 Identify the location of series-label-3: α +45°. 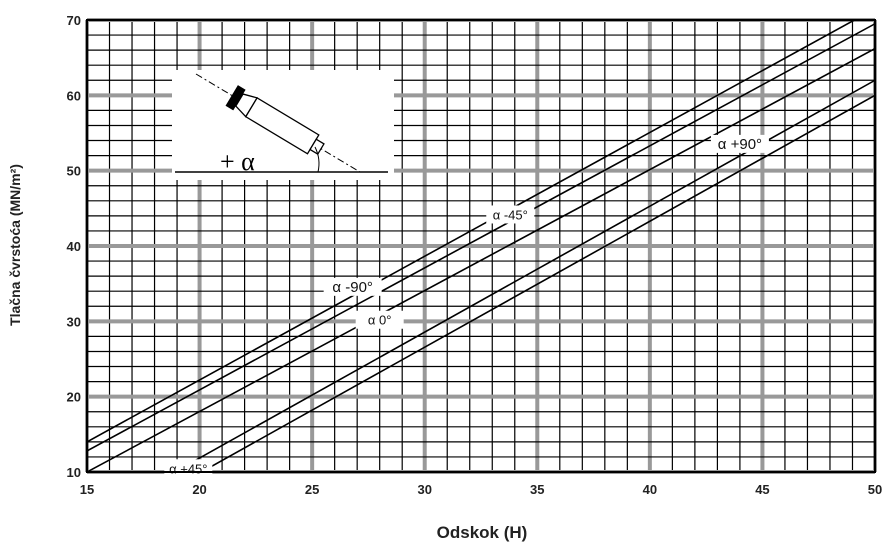
(188, 468).